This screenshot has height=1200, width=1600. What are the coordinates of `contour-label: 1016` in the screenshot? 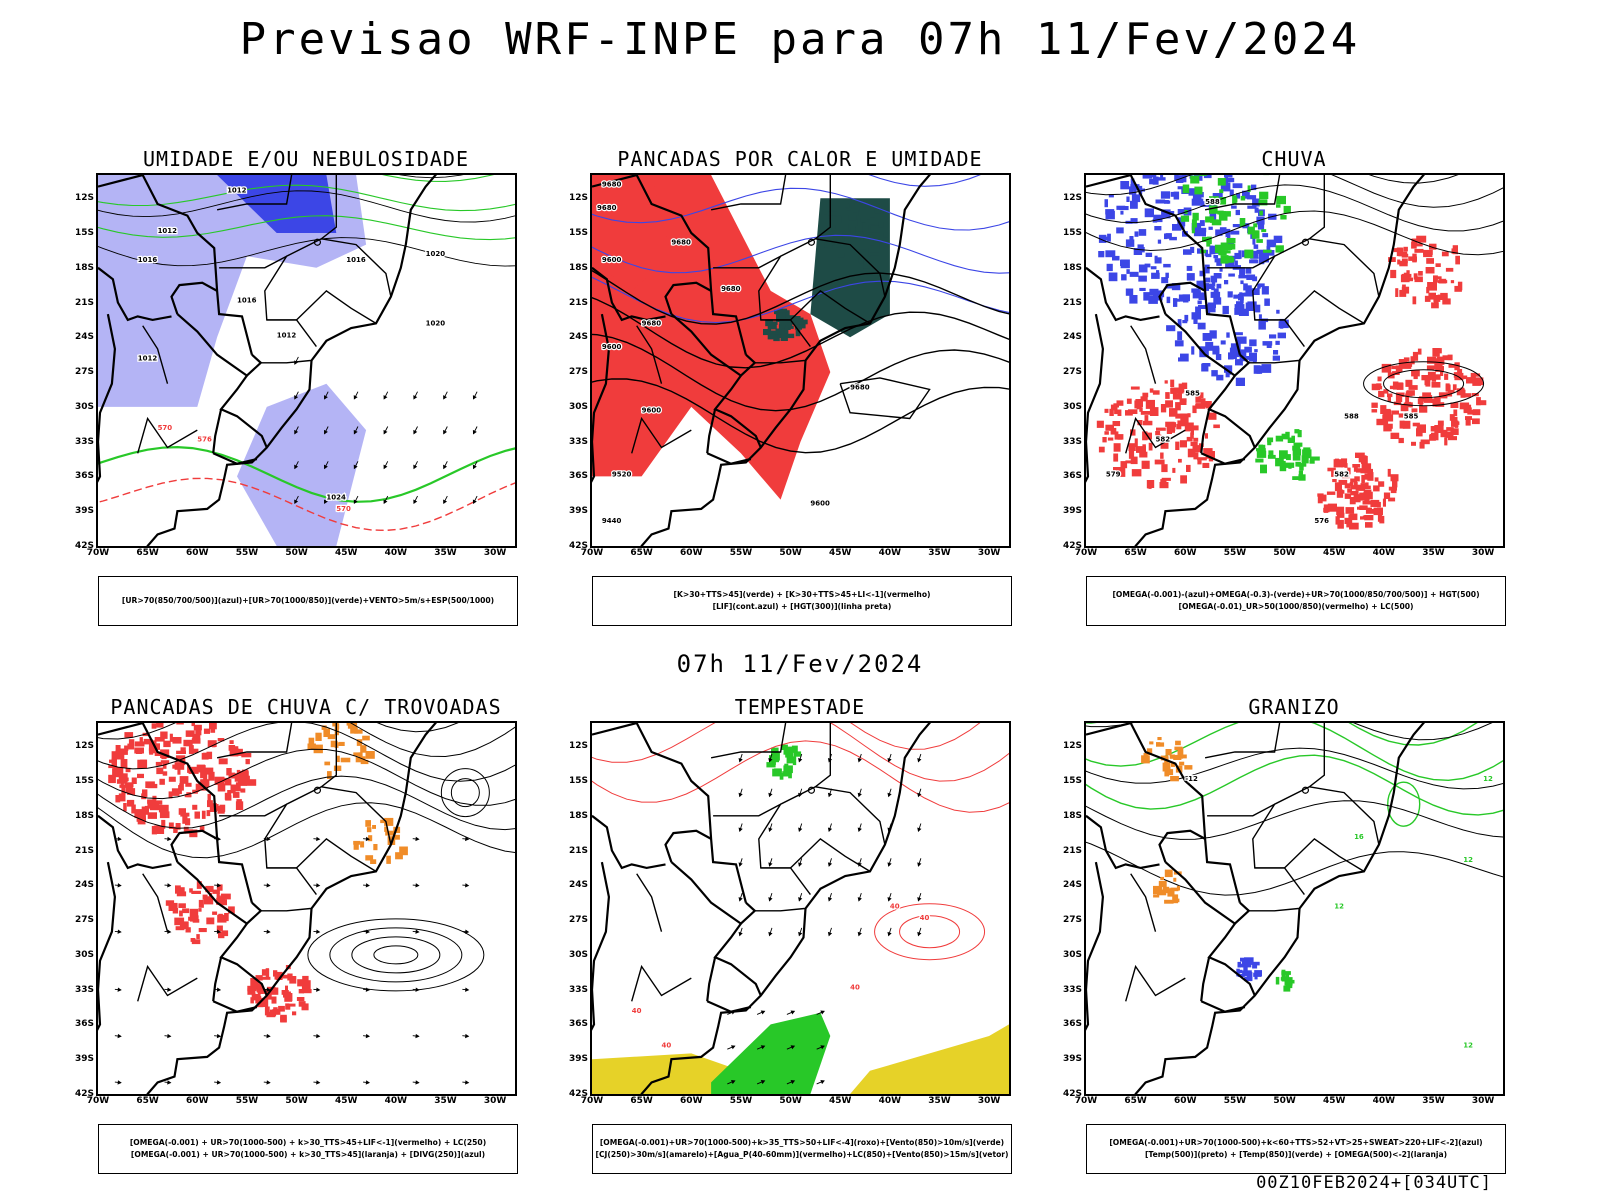 It's located at (247, 301).